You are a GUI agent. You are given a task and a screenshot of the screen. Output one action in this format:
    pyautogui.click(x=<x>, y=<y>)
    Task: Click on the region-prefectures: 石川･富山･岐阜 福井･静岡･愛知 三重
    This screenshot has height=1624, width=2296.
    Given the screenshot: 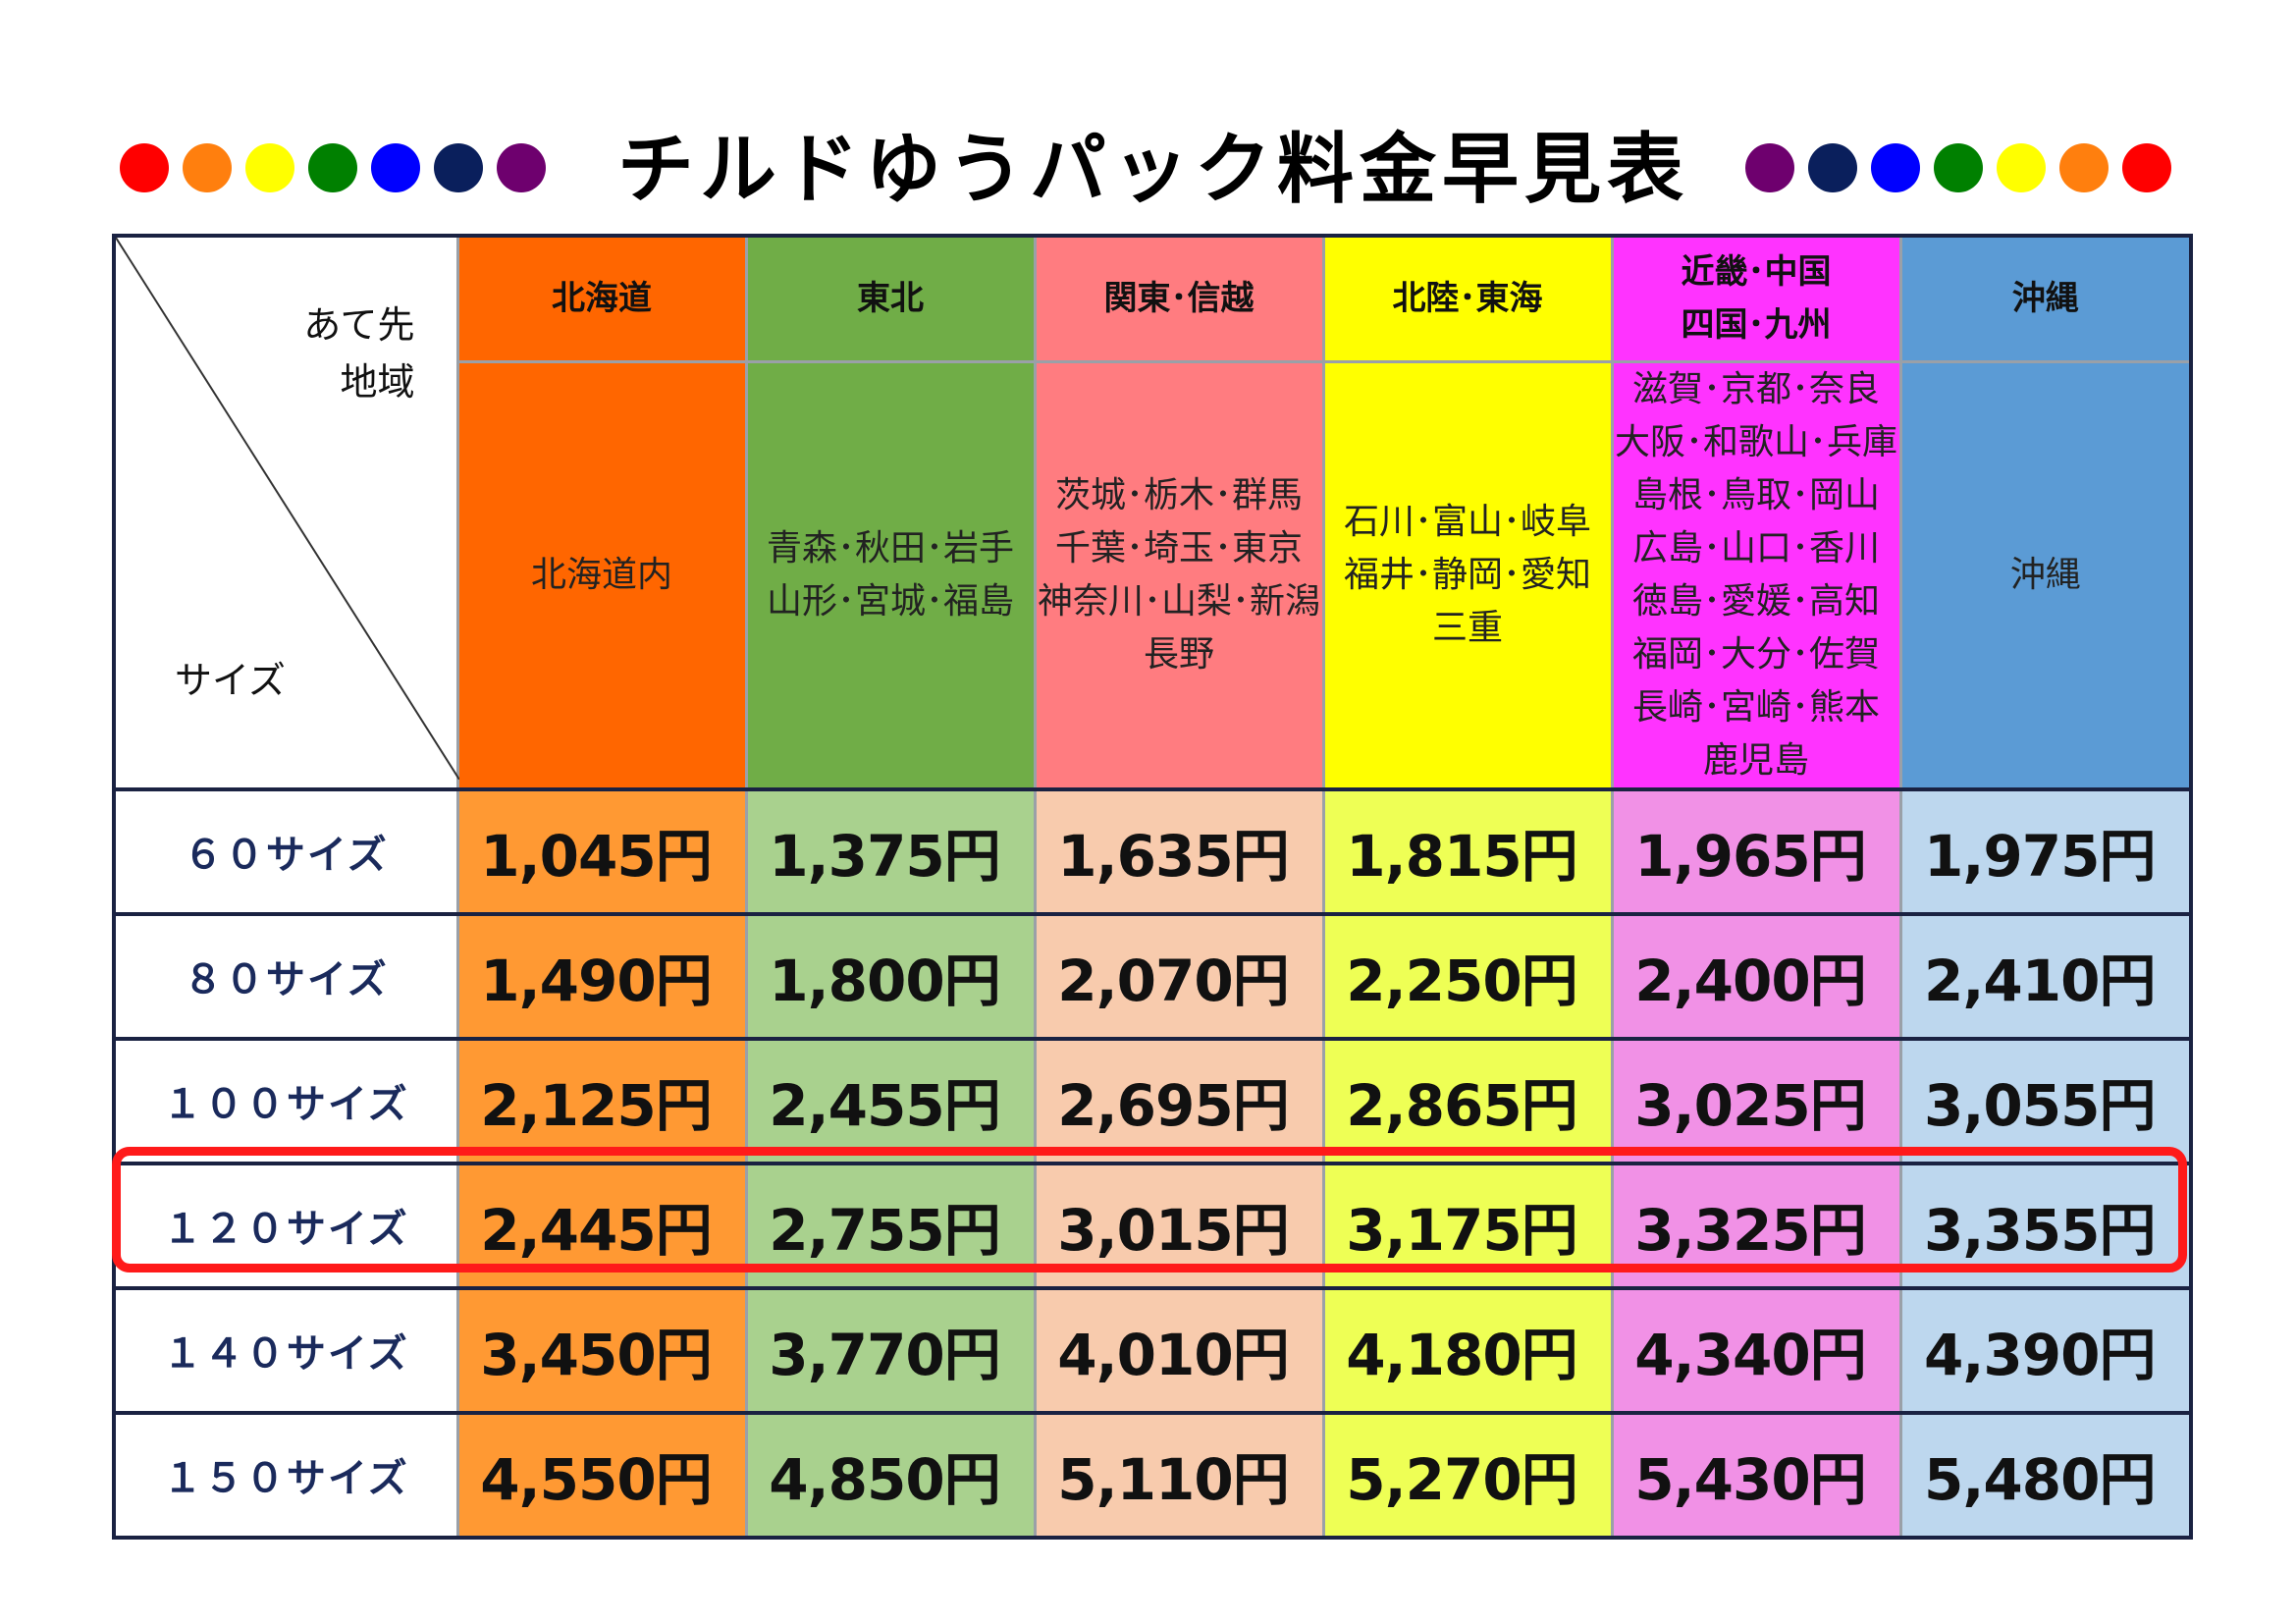 What is the action you would take?
    pyautogui.click(x=1466, y=575)
    